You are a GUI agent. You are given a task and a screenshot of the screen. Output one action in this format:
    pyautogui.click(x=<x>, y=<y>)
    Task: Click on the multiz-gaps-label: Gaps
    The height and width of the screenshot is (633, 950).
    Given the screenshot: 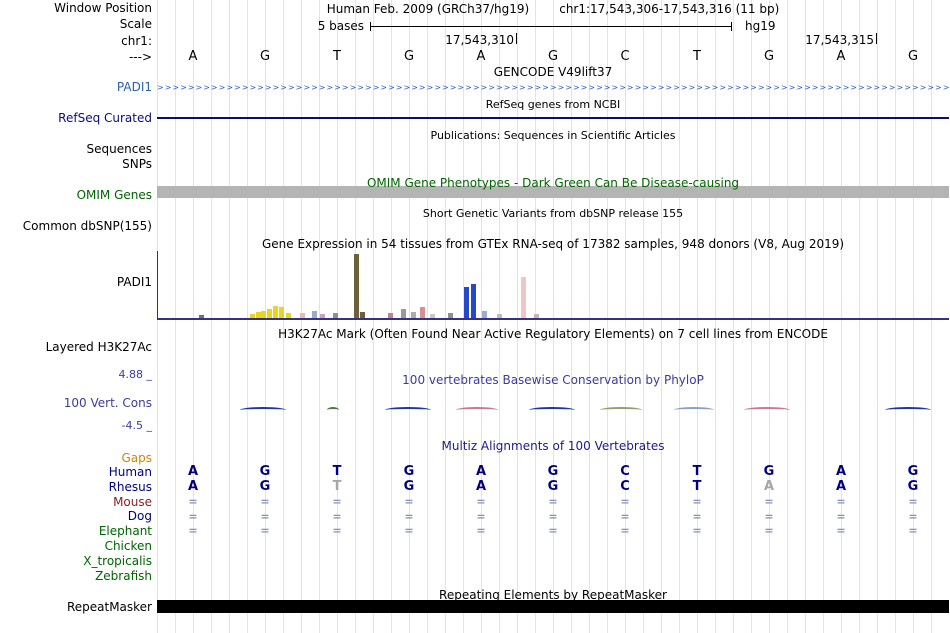 What is the action you would take?
    pyautogui.click(x=136, y=458)
    